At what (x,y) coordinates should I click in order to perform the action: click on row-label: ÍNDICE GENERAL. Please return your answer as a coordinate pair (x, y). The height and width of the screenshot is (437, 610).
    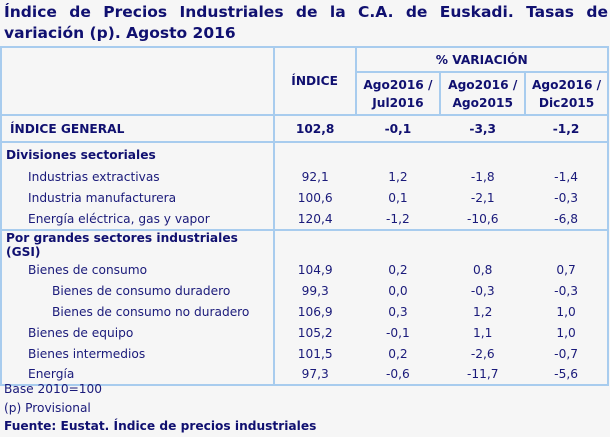
    Looking at the image, I should click on (137, 129).